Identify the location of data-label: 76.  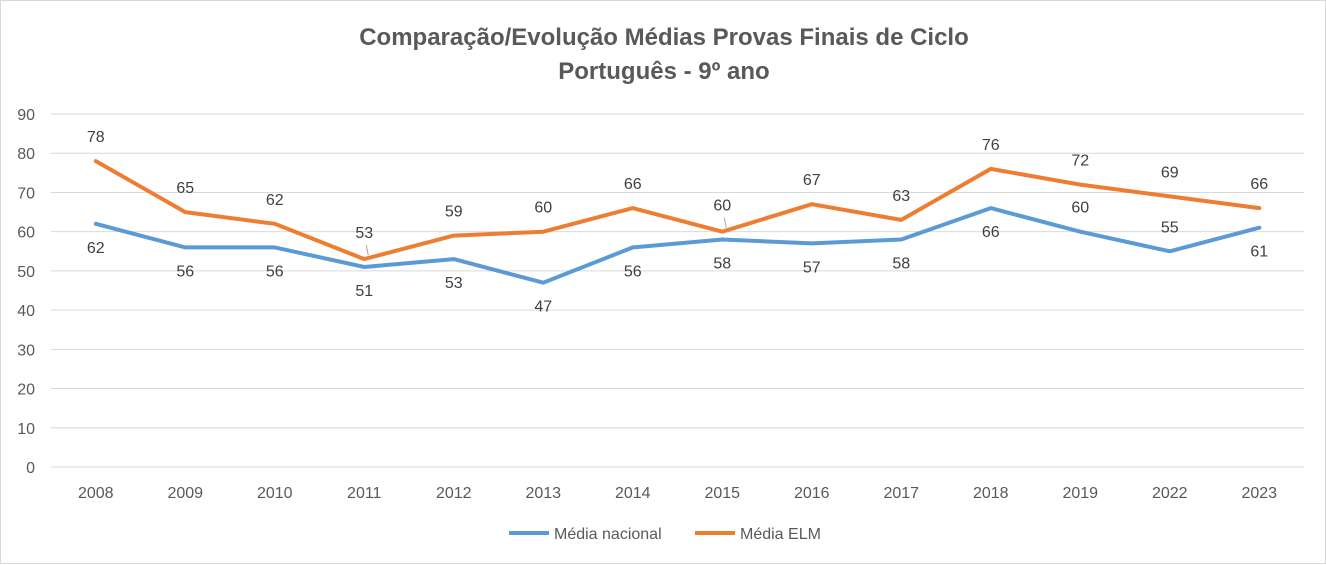
(991, 145).